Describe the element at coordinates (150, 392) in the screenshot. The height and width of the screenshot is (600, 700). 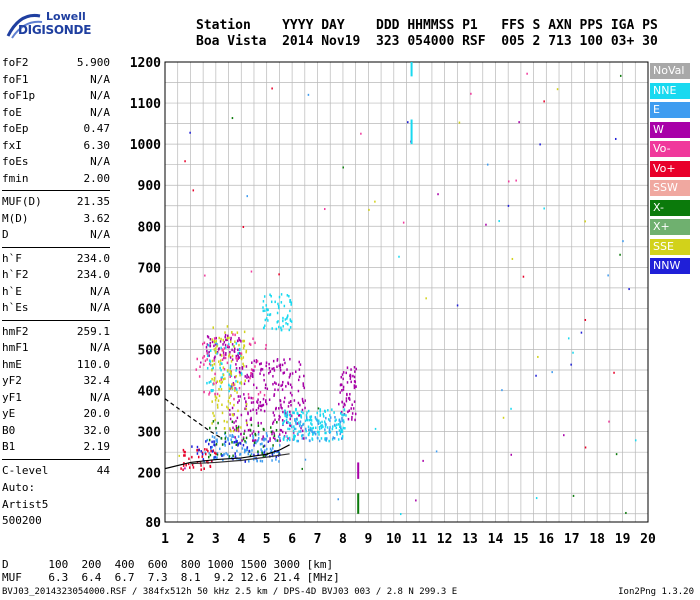
I see `y-tick-label: 400` at that location.